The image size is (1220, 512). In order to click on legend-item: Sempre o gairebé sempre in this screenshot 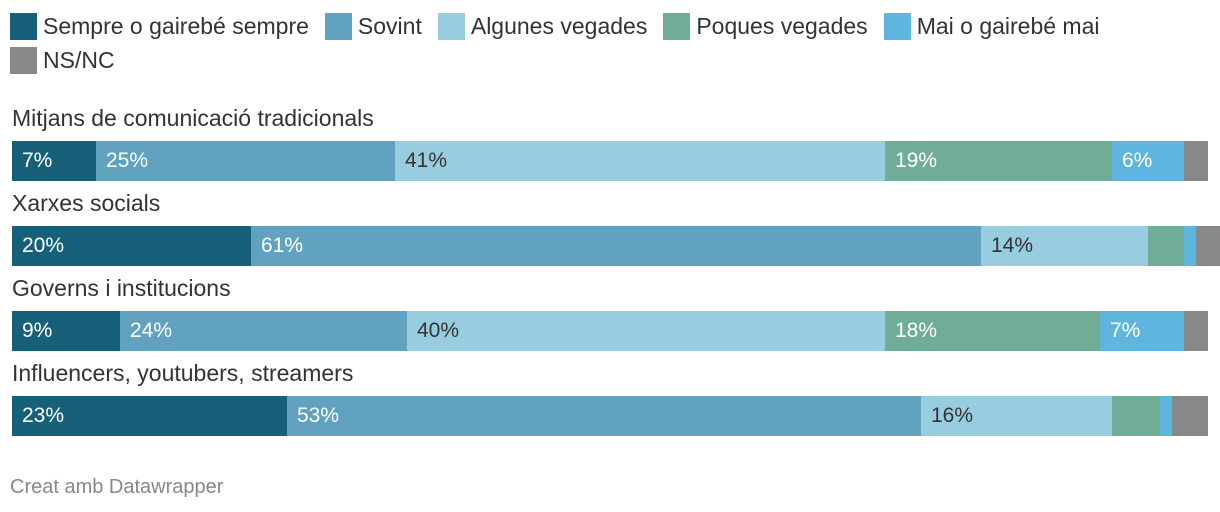, I will do `click(159, 26)`.